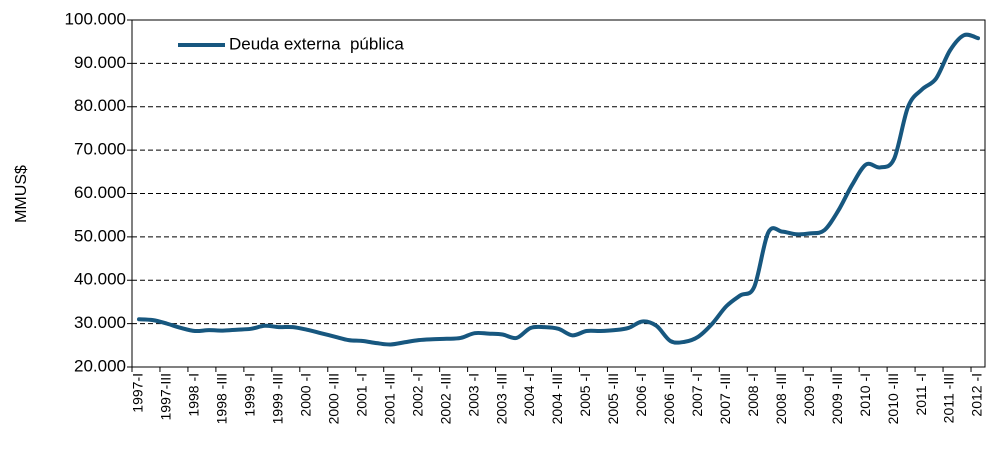 This screenshot has height=460, width=990. What do you see at coordinates (865, 395) in the screenshot?
I see `x-tick-label: 2010 -I` at bounding box center [865, 395].